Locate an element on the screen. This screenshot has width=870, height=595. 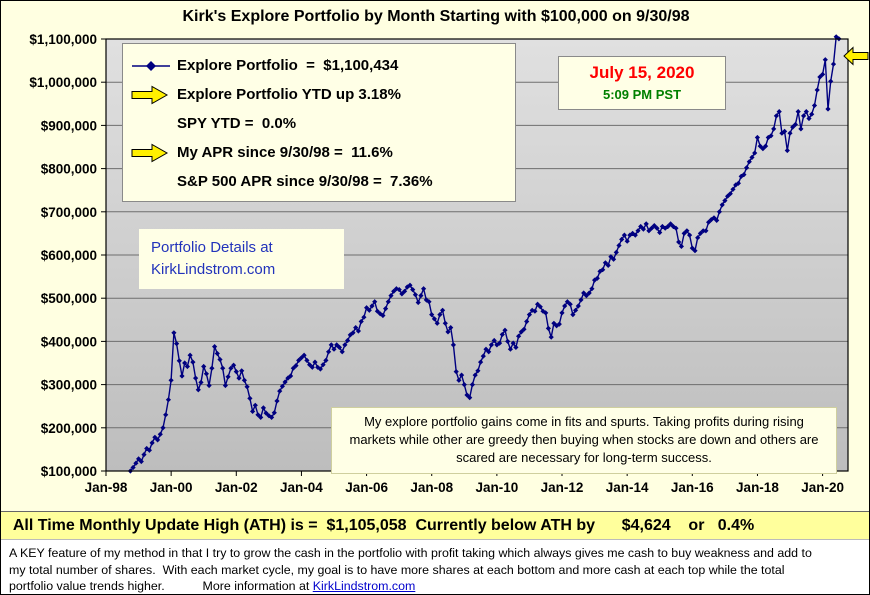
svg-text: Jan-14 is located at coordinates (627, 487).